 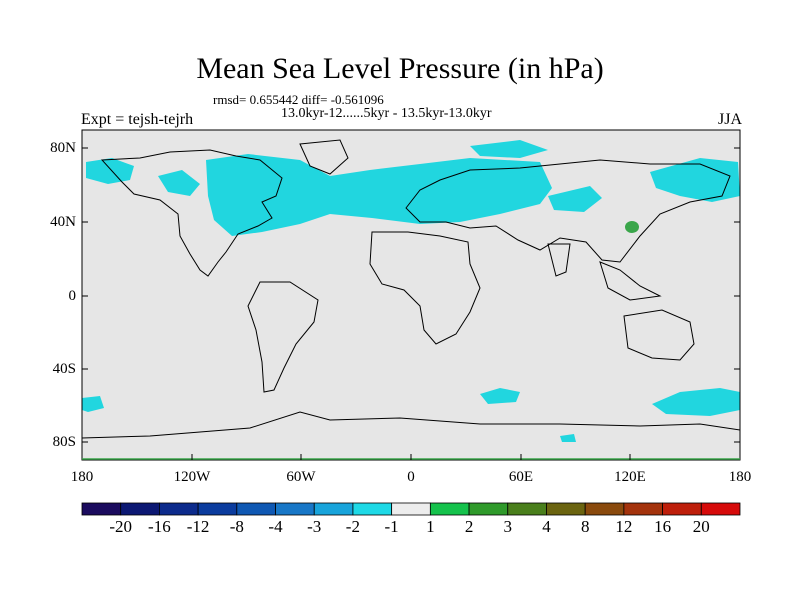 What do you see at coordinates (386, 113) in the screenshot?
I see `period-line: 13.0kyr-12......5kyr - 13.5kyr-13.0kyr` at bounding box center [386, 113].